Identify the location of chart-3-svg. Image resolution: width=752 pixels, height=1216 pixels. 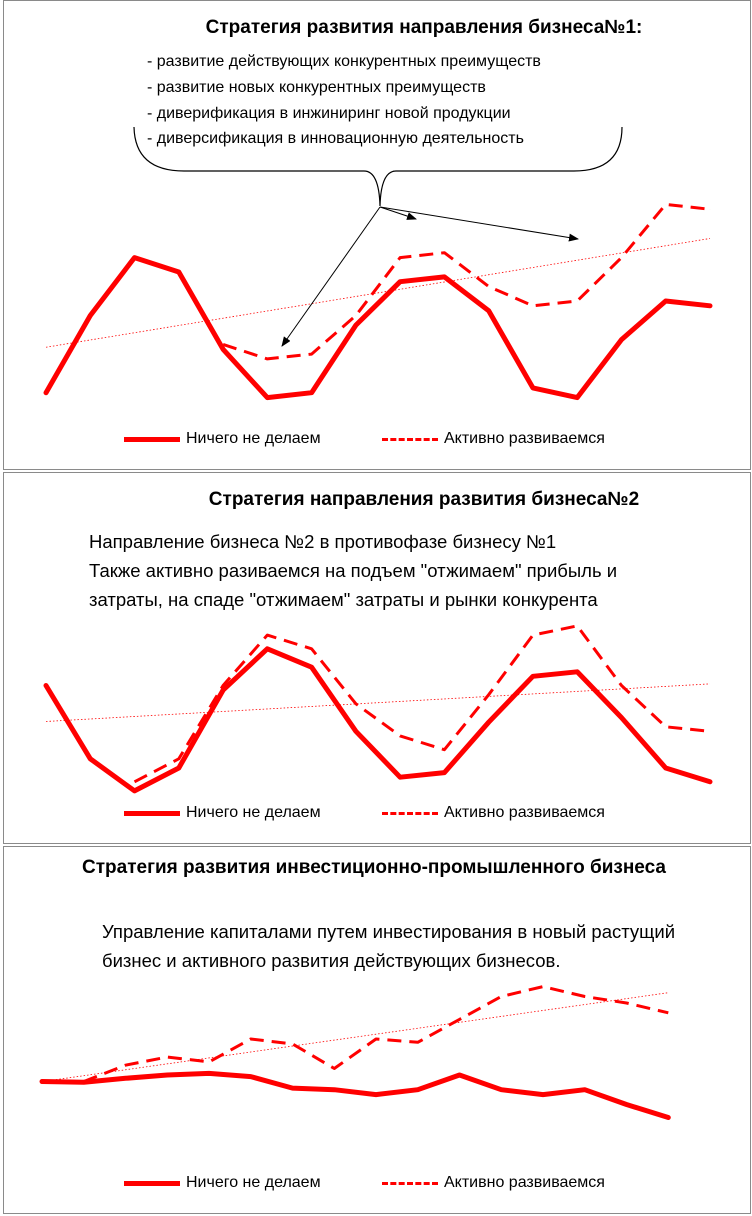
(355, 1052).